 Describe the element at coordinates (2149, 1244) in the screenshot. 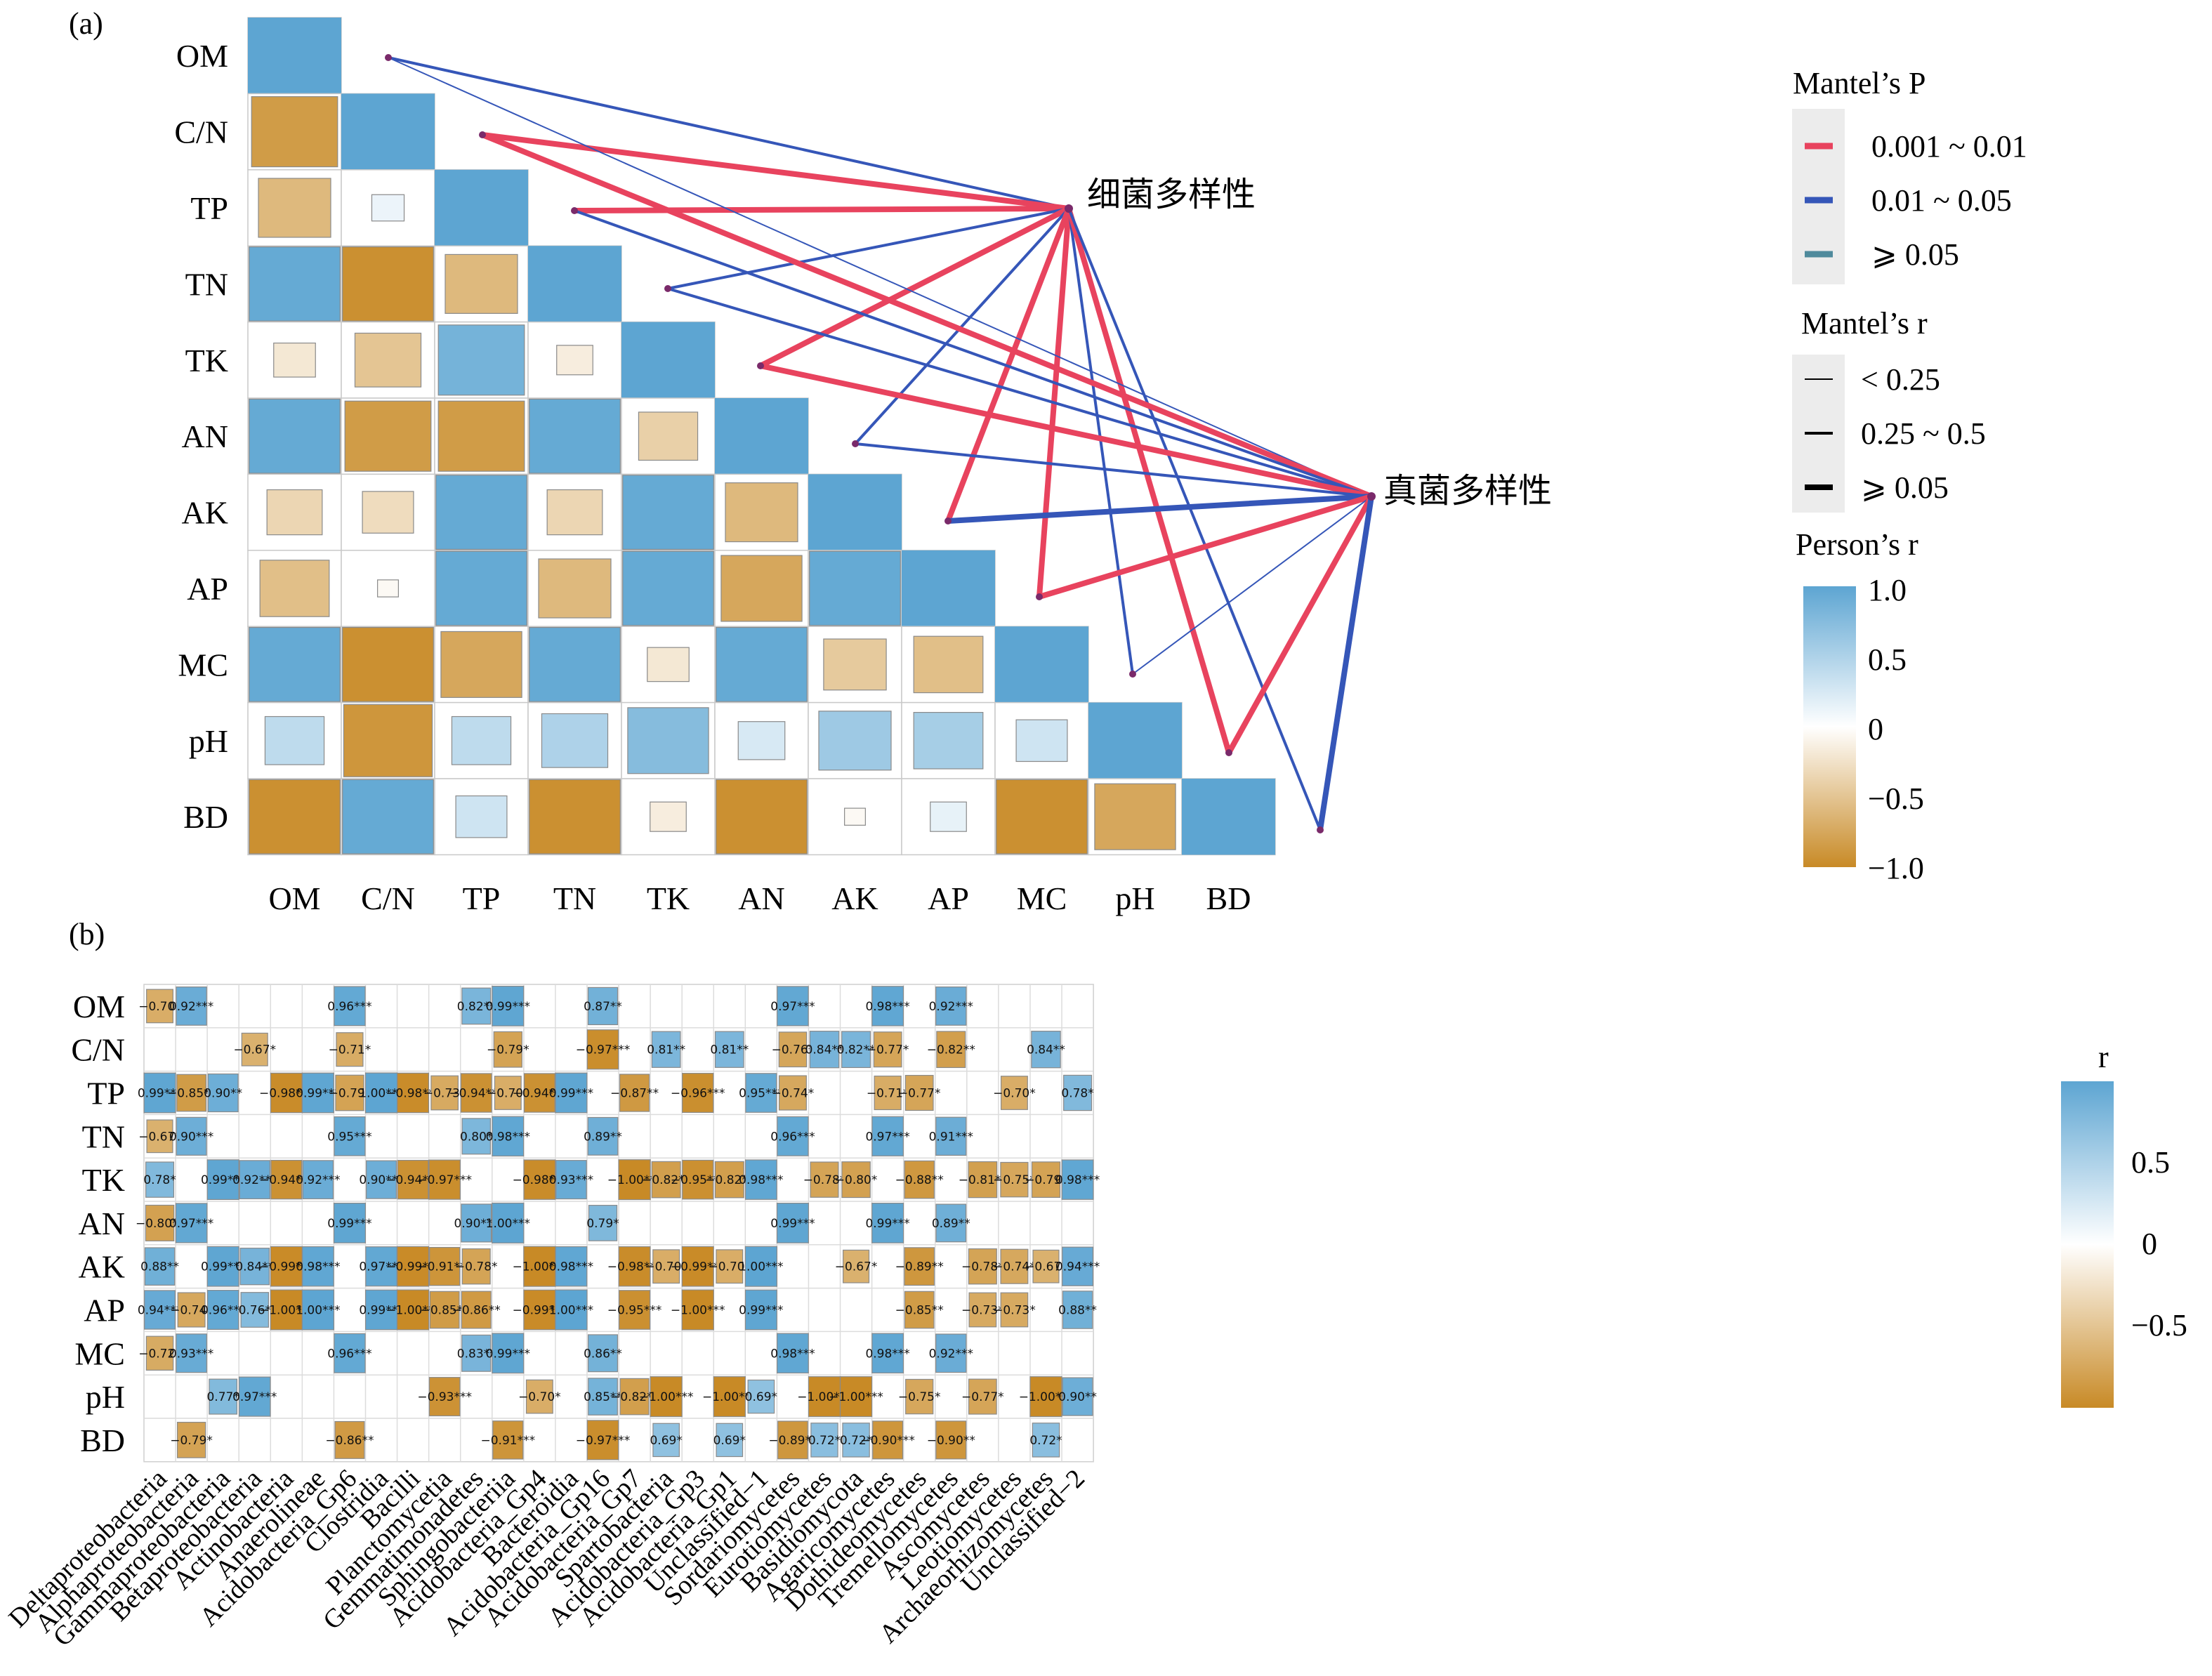

I see `heatmap-legend-tick-2: 0` at that location.